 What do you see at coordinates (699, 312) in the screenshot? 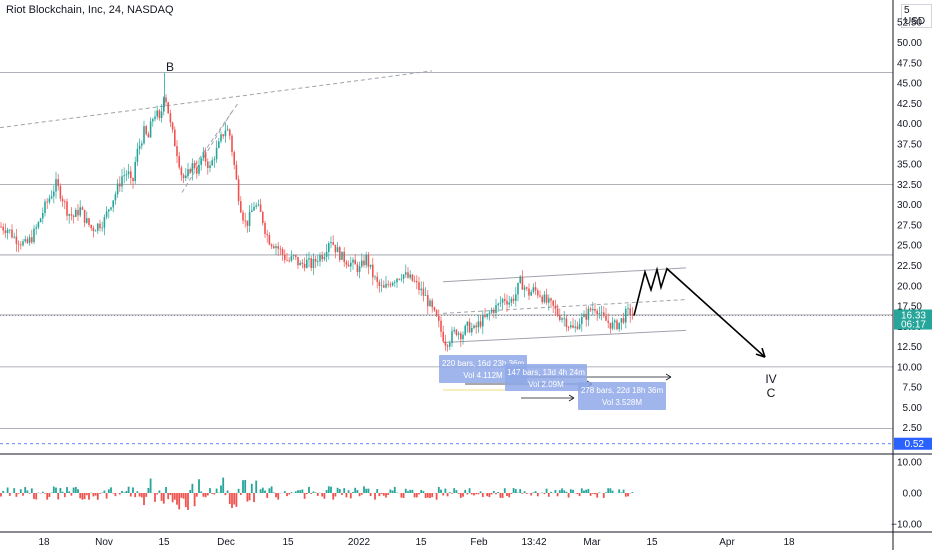
I see `projection-path` at bounding box center [699, 312].